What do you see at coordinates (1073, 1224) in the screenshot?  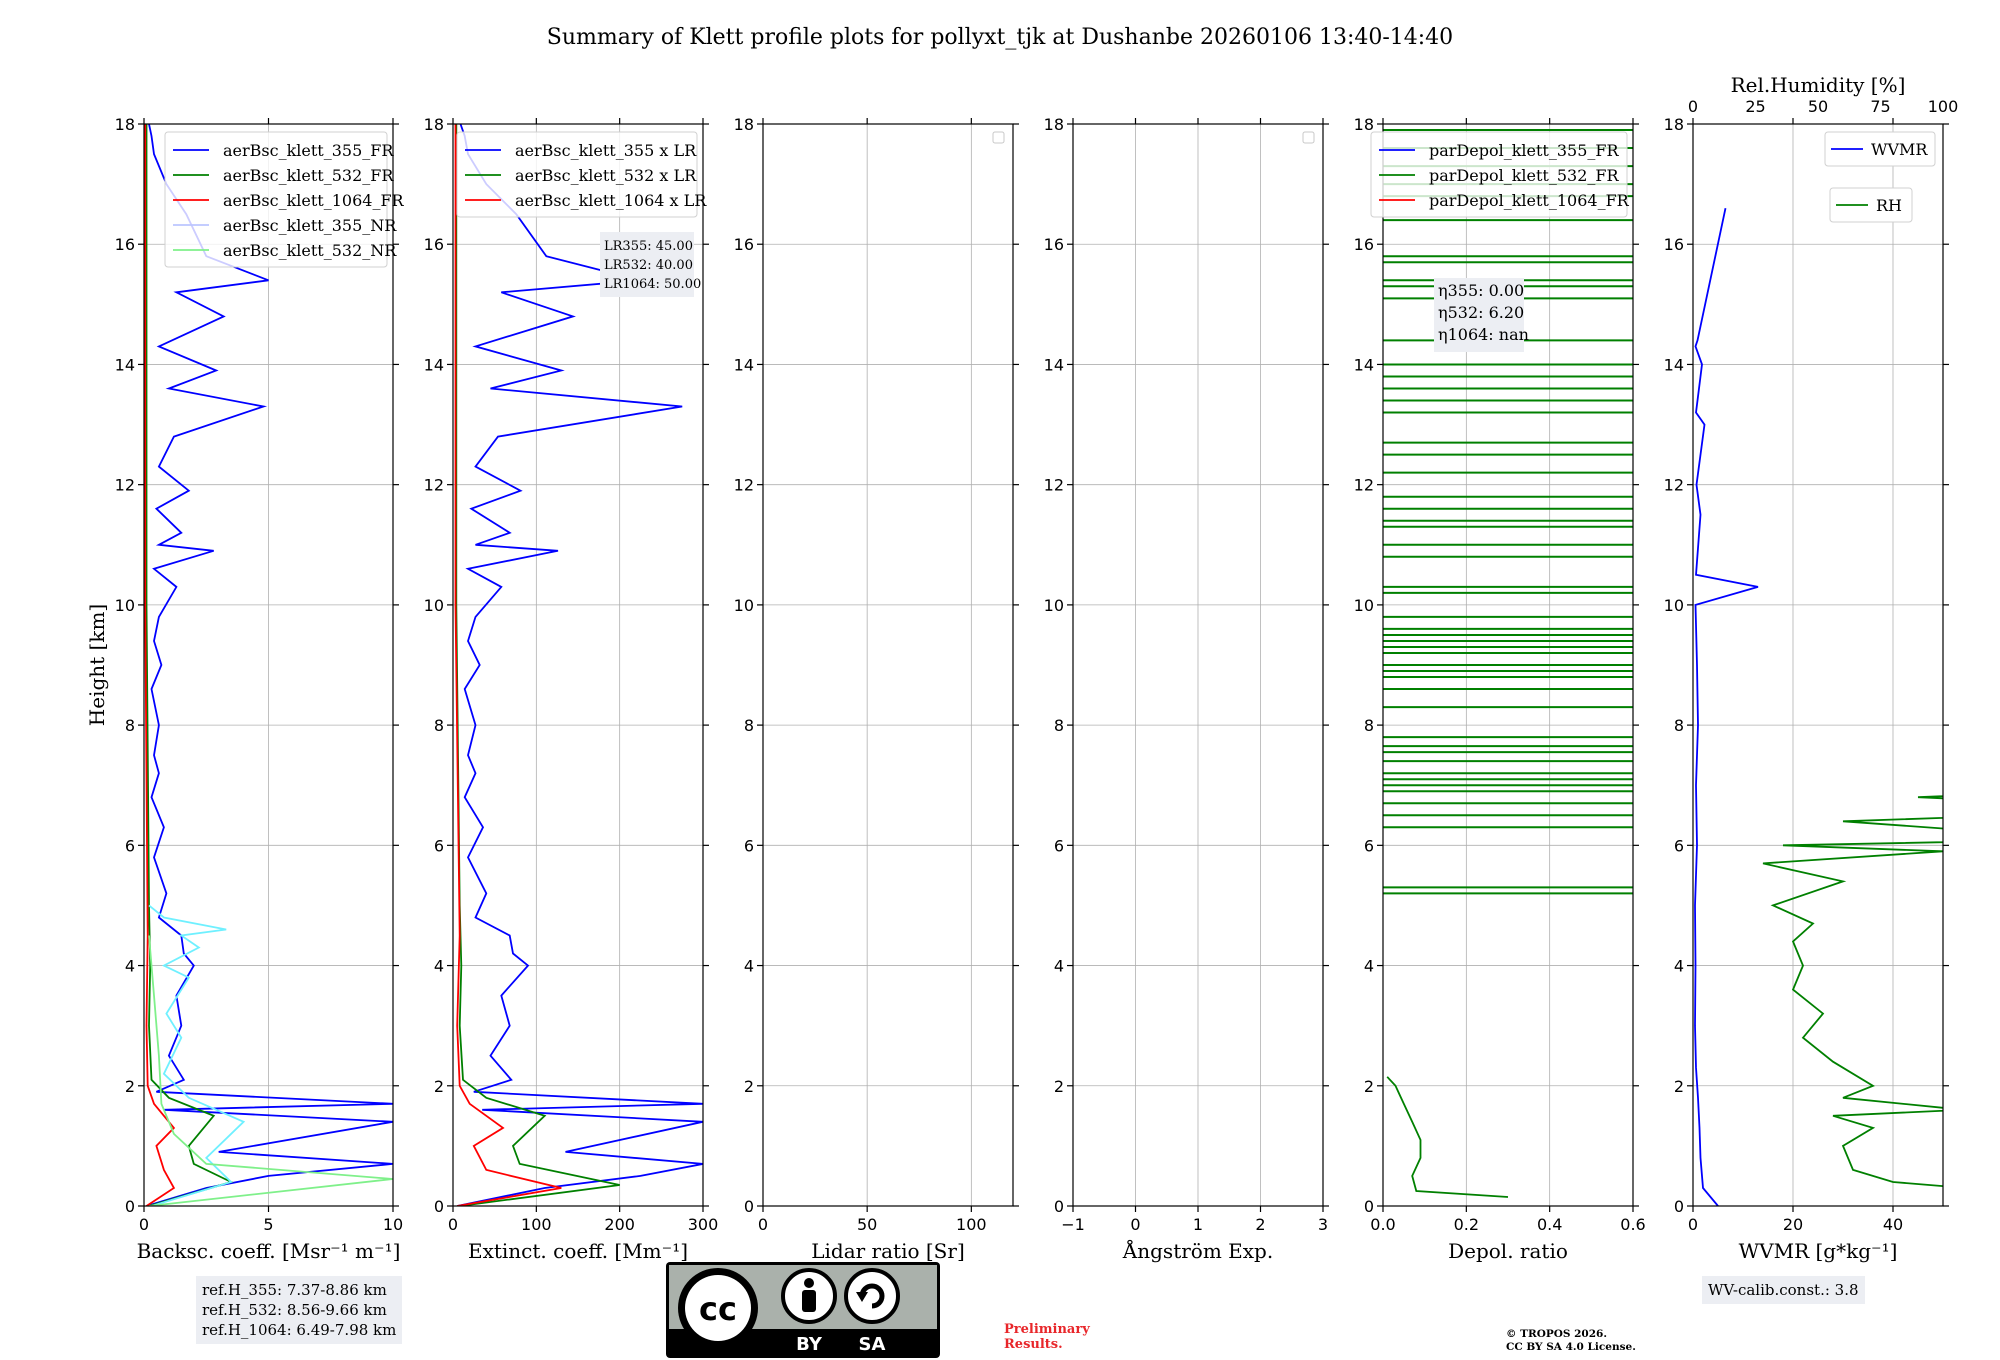 I see `x-tick-label: −1` at bounding box center [1073, 1224].